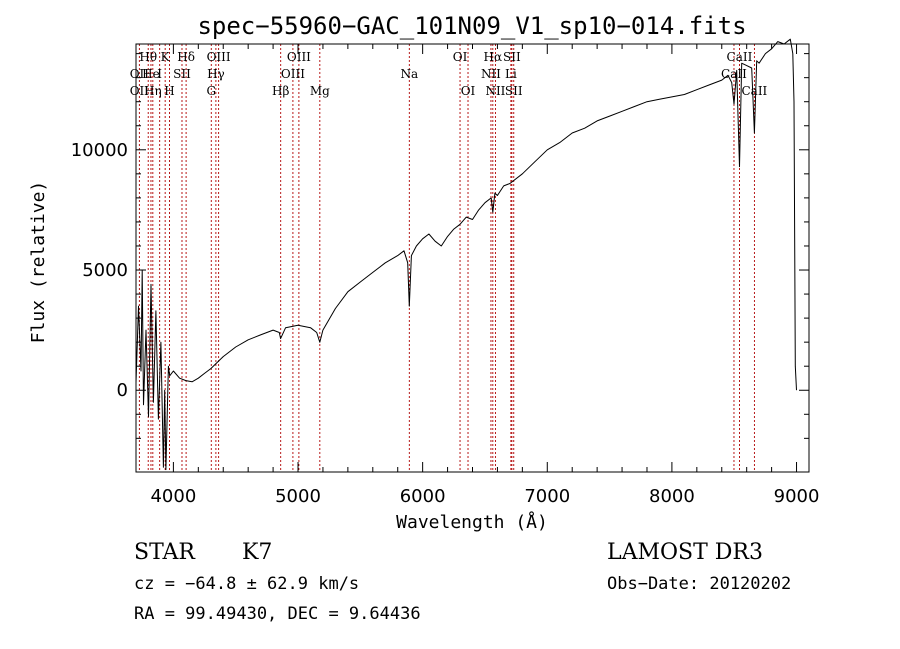  Describe the element at coordinates (277, 614) in the screenshot. I see `coordinates: RA = 99.49430, DEC = 9.64436` at that location.